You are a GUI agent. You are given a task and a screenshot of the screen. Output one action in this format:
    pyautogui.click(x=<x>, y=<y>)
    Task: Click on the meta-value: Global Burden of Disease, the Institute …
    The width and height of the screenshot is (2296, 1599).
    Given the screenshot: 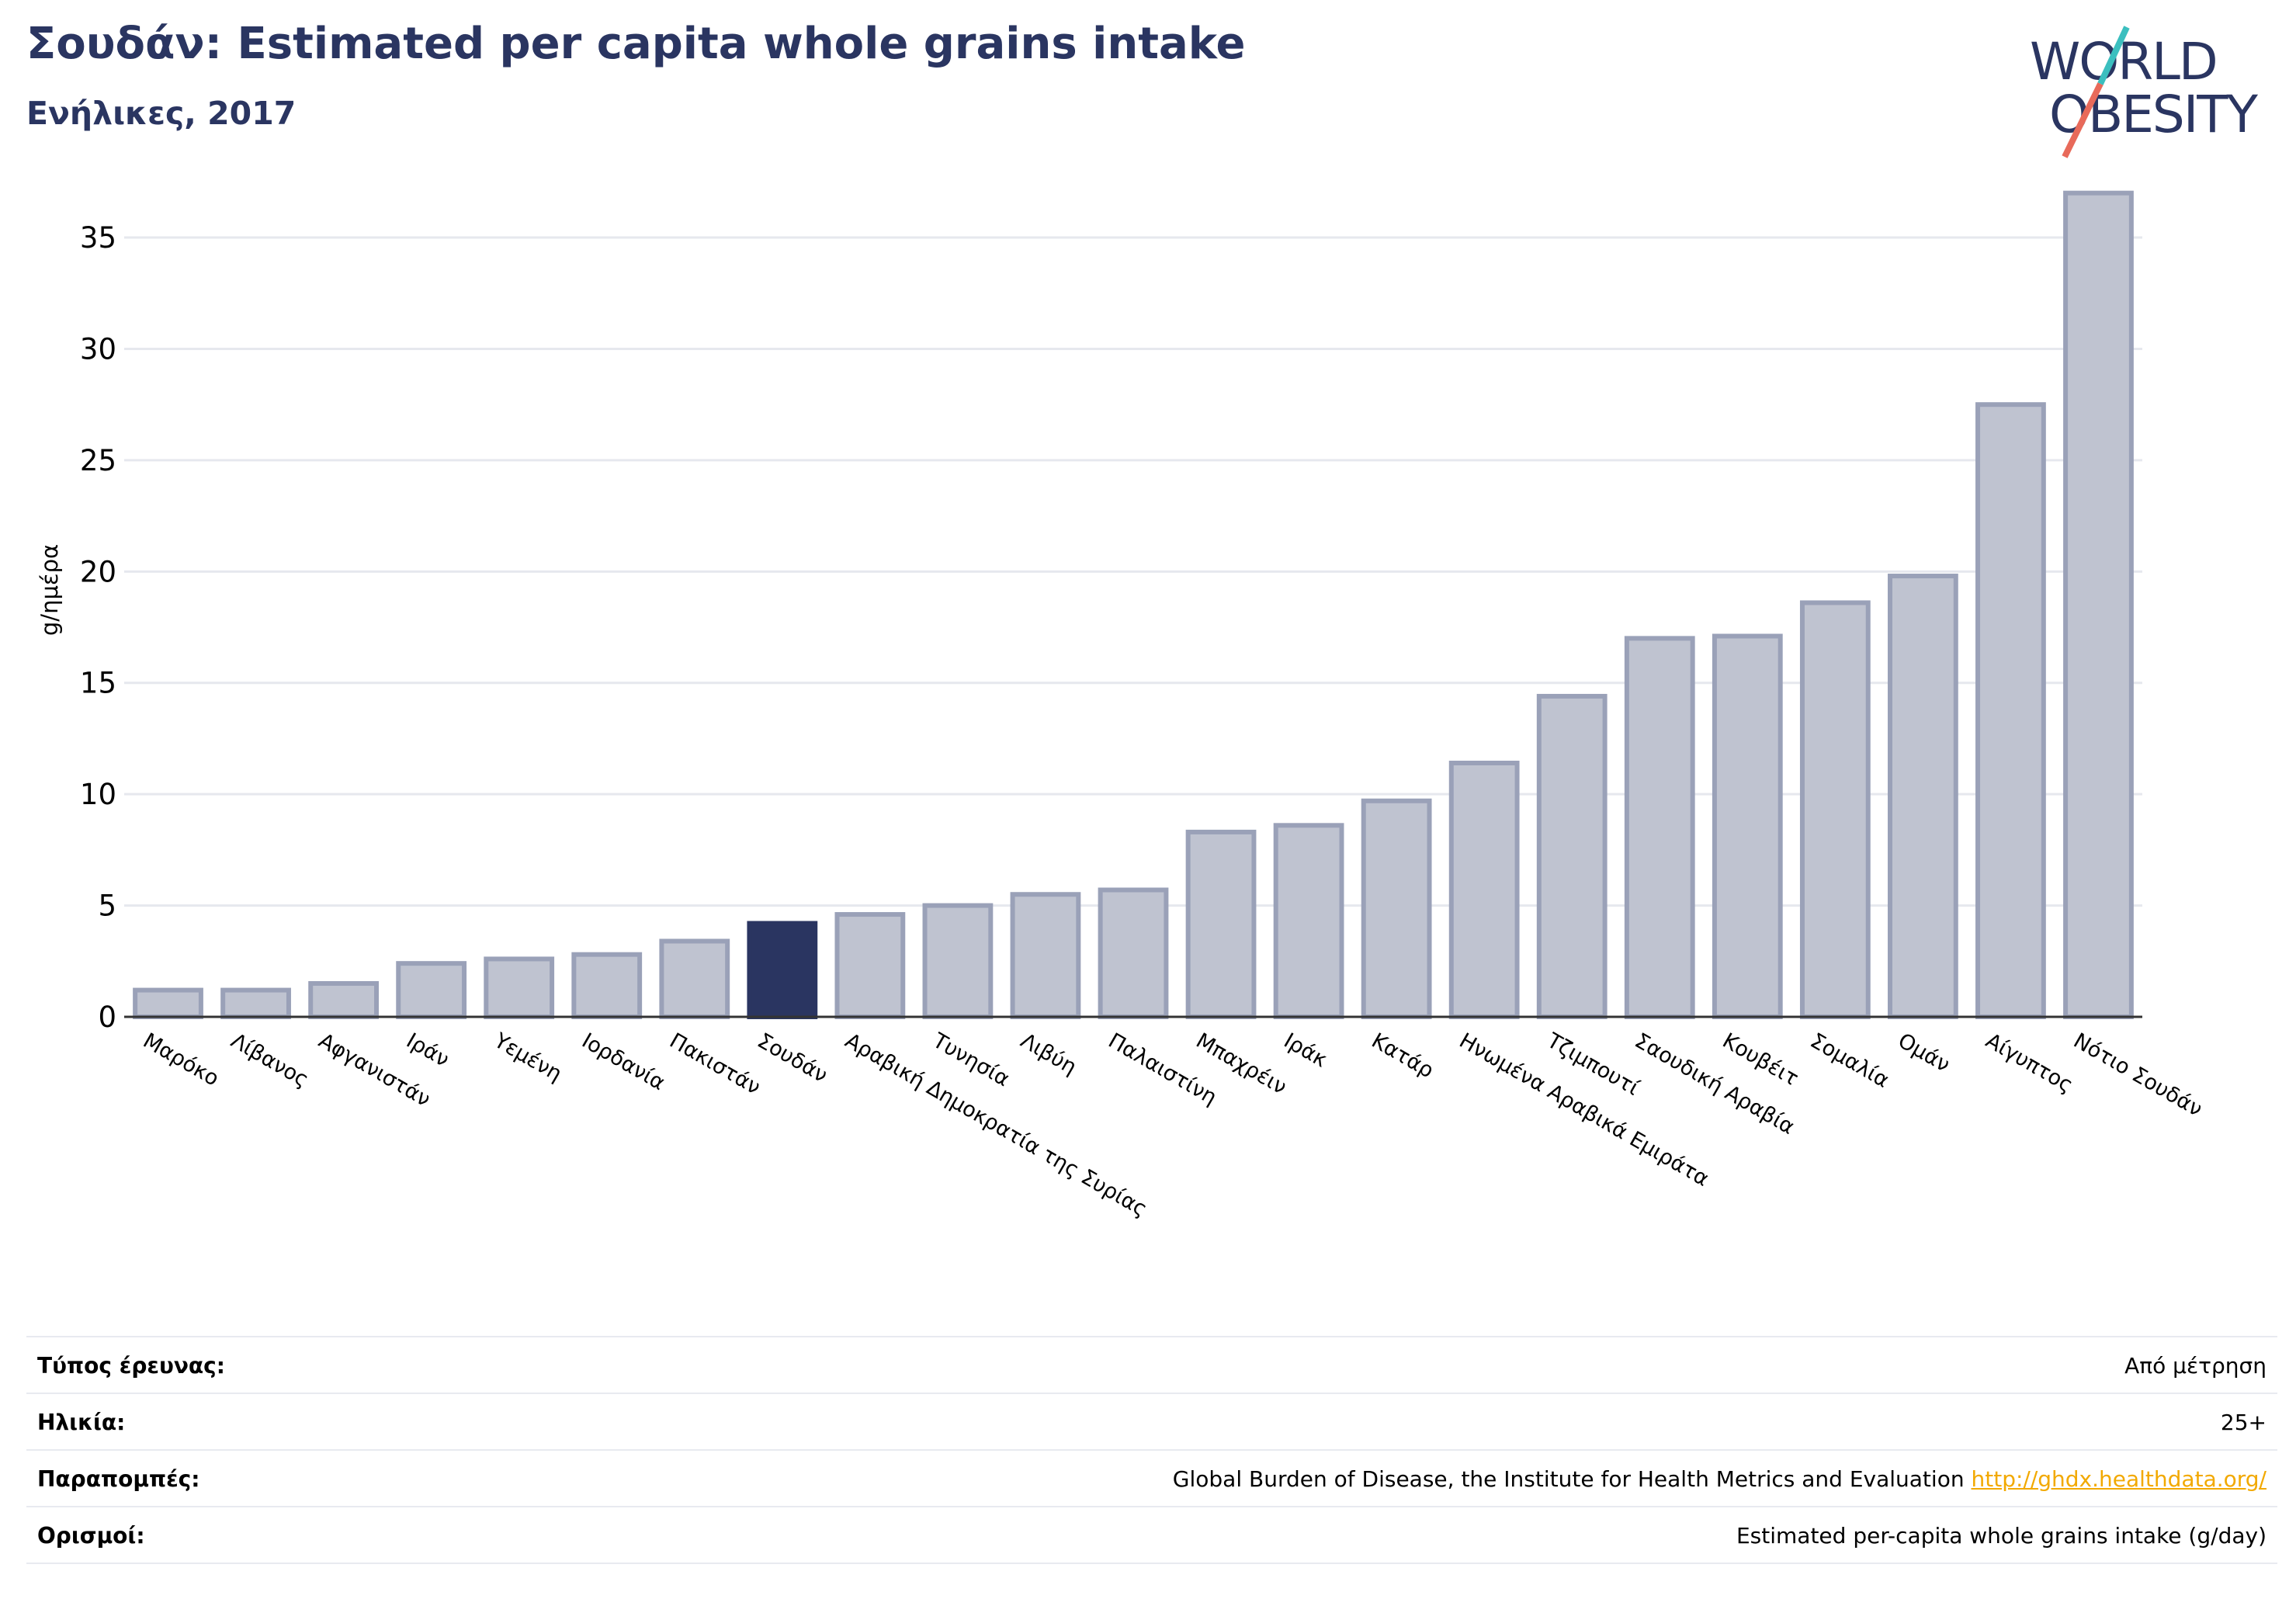 What is the action you would take?
    pyautogui.click(x=1568, y=1479)
    